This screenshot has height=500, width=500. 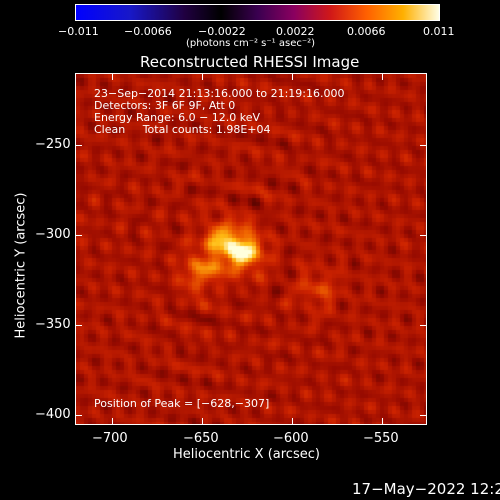 What do you see at coordinates (110, 438) in the screenshot?
I see `x-tick-label: −700` at bounding box center [110, 438].